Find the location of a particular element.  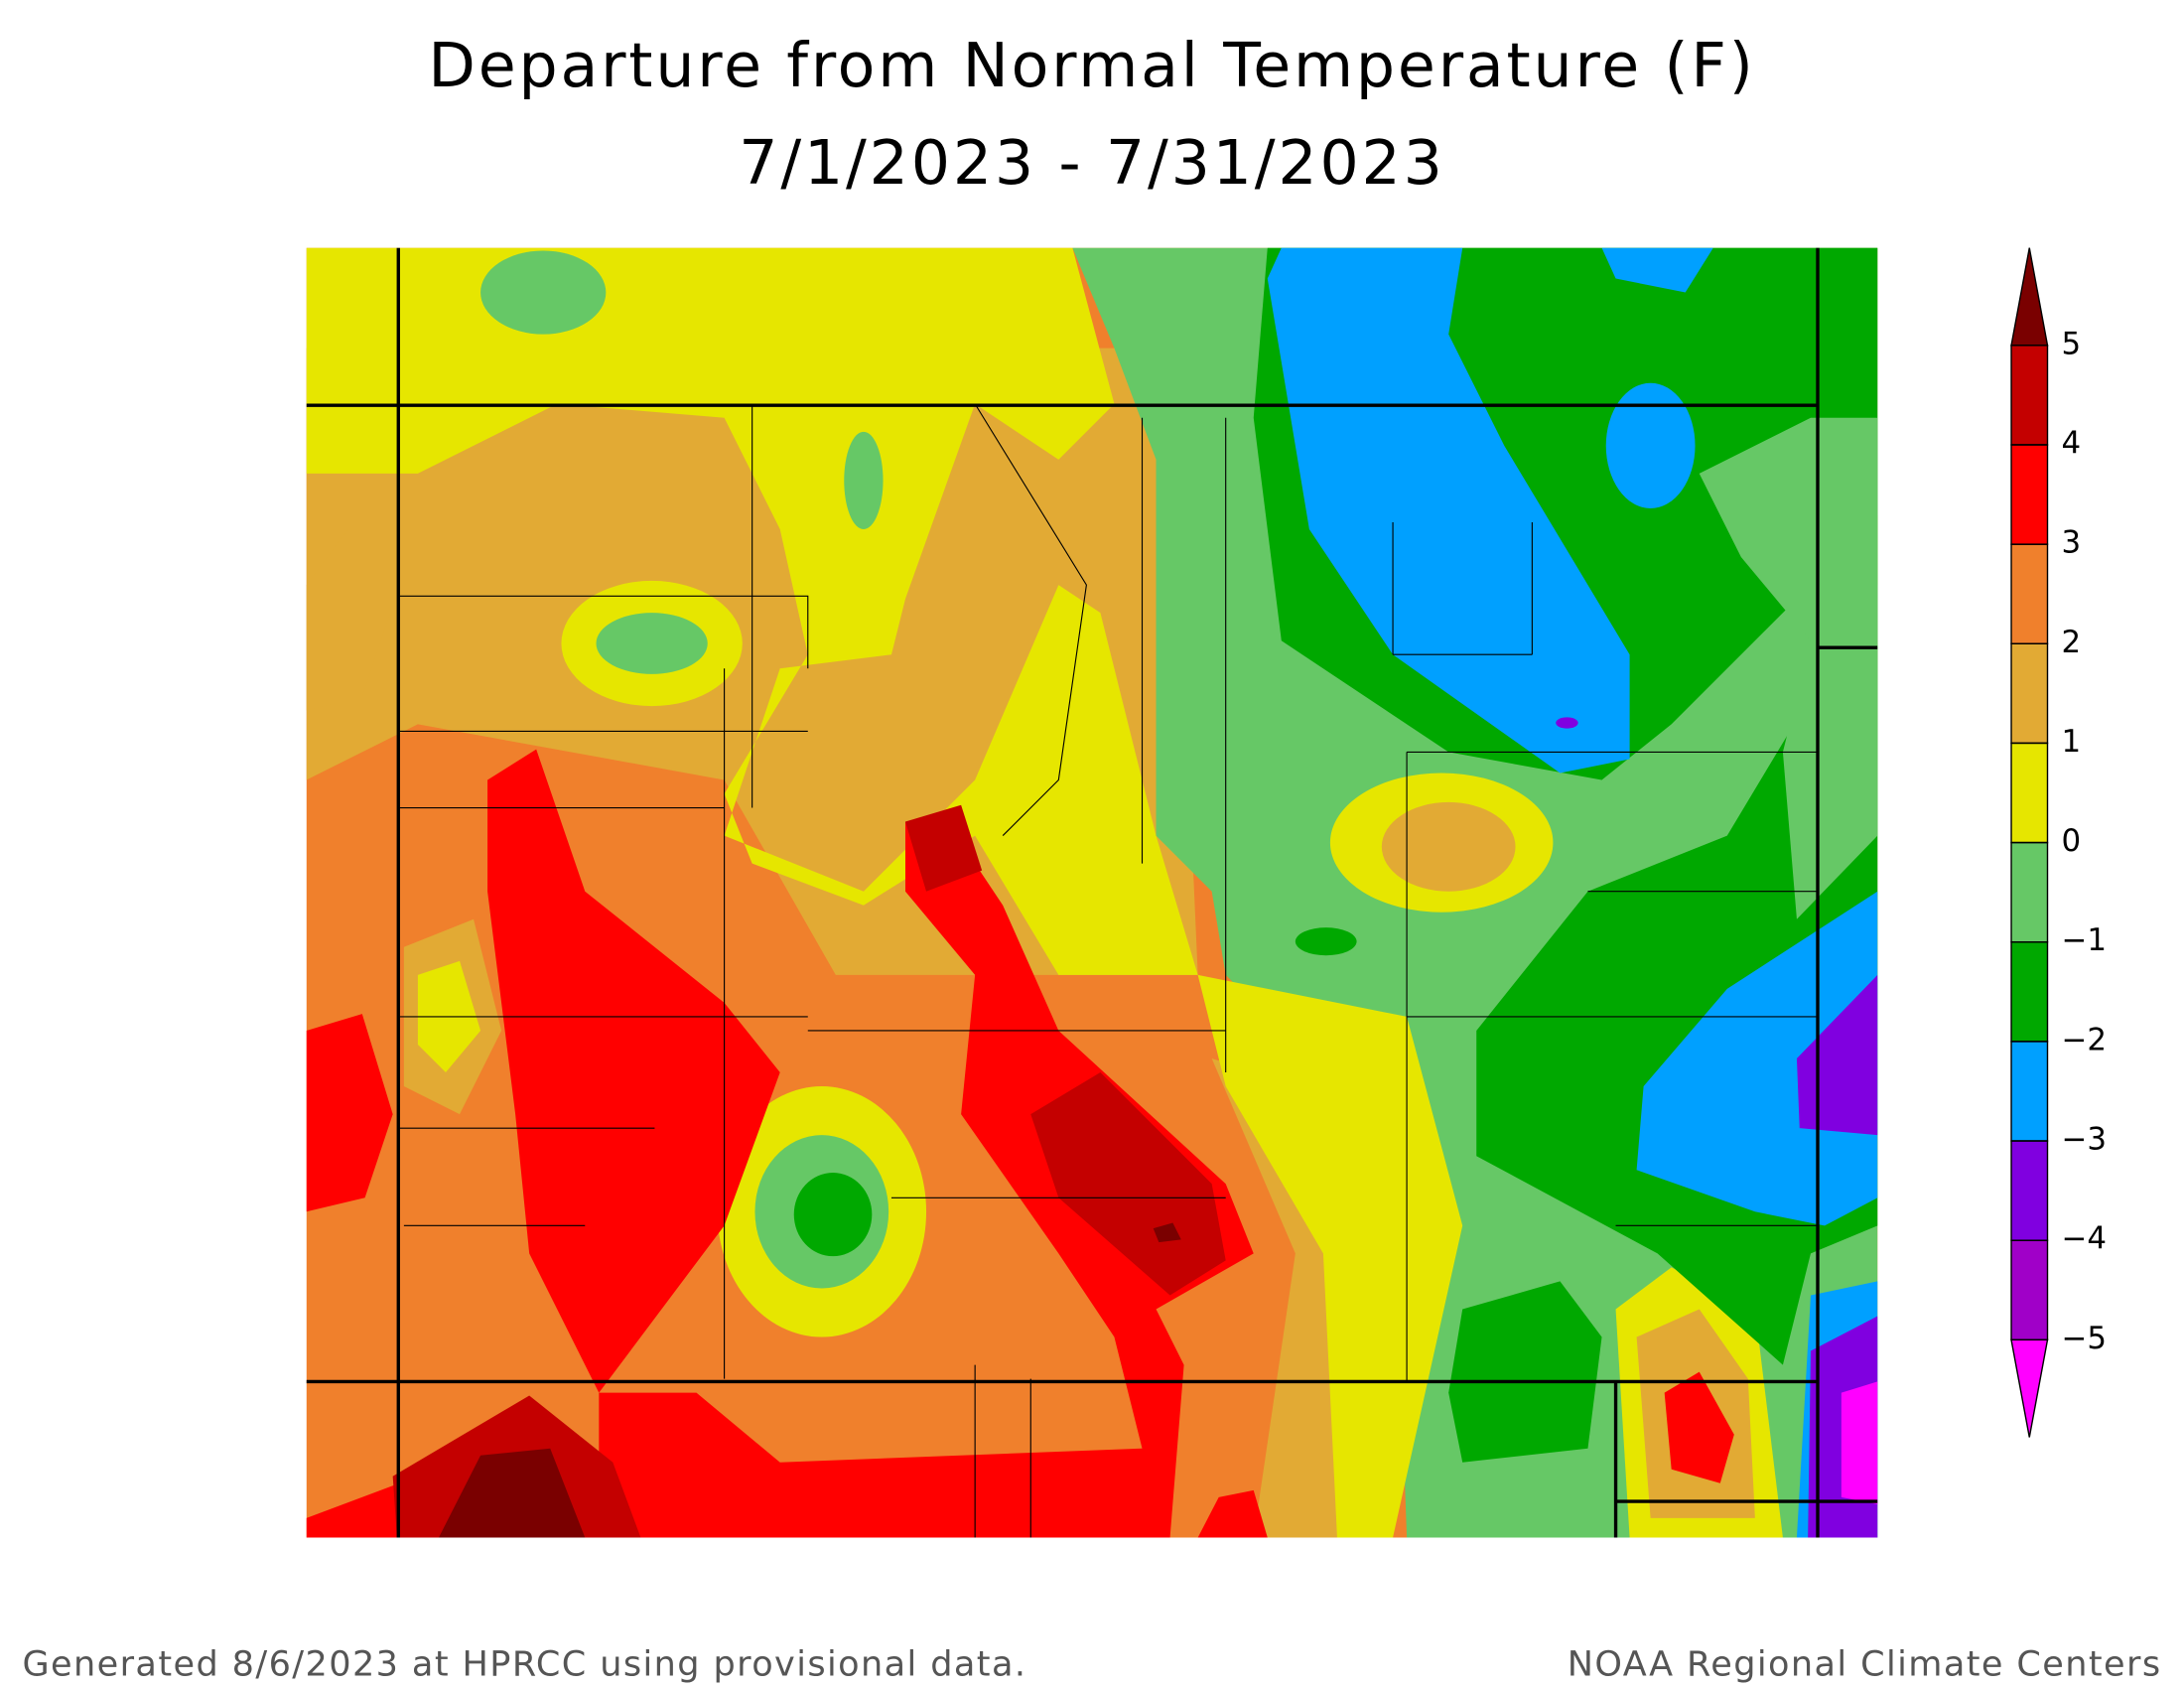

colorbar-label: 3 is located at coordinates (2072, 543).